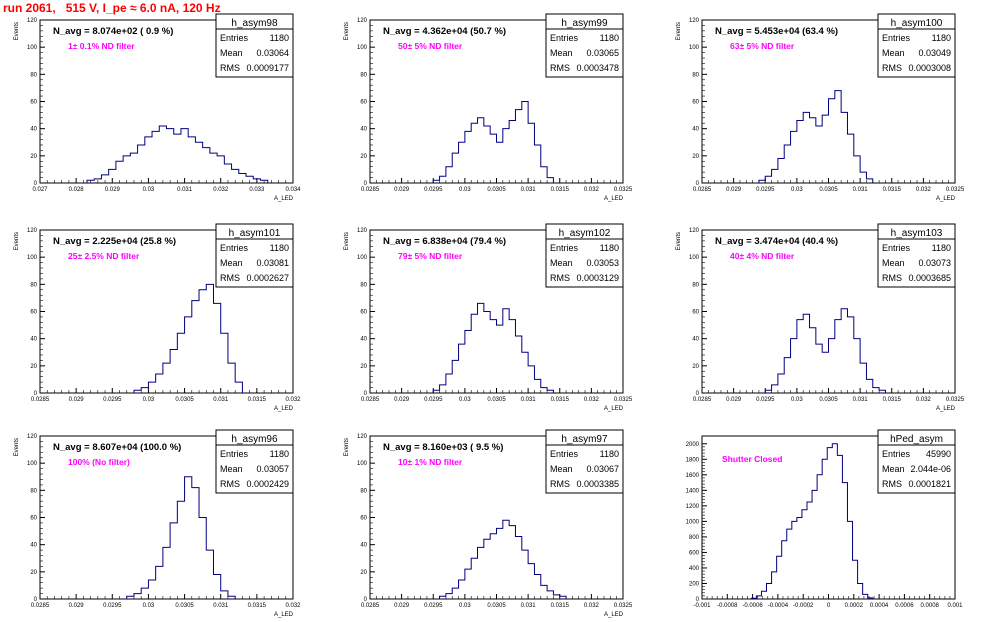 This screenshot has width=996, height=622. What do you see at coordinates (829, 606) in the screenshot?
I see `x-tick-label: 0` at bounding box center [829, 606].